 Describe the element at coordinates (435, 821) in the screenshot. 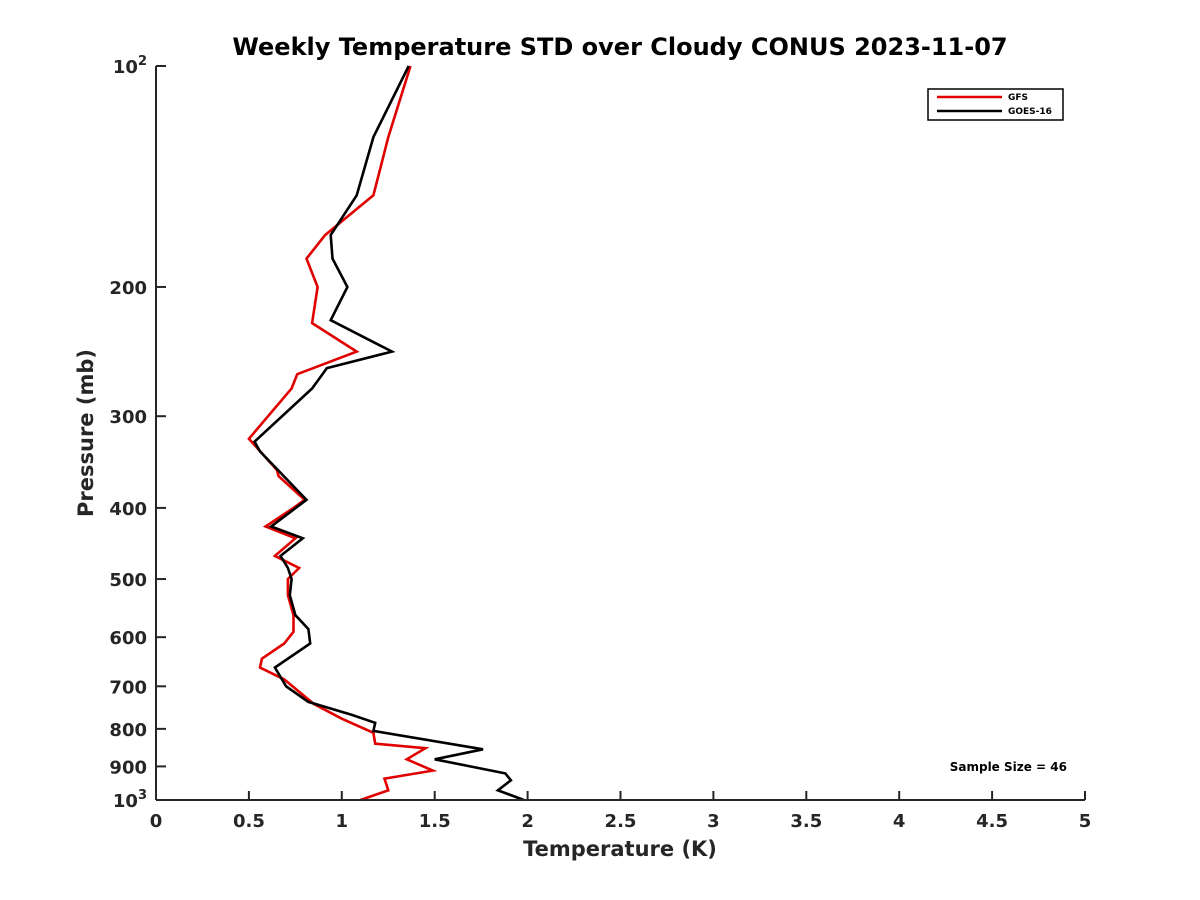

I see `x-tick-label: 1.5` at that location.